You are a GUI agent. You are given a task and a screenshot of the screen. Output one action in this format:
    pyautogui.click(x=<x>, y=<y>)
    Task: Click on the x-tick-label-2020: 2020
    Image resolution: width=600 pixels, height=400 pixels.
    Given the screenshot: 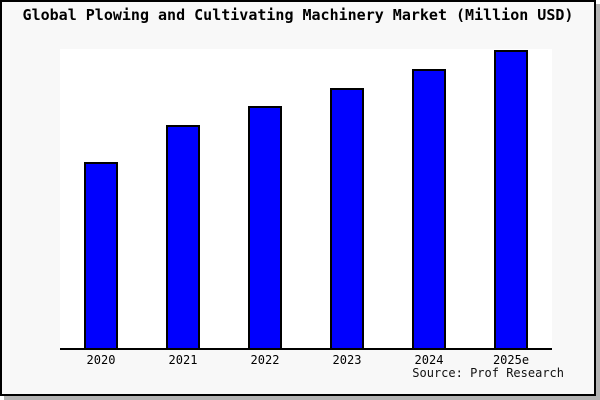 What is the action you would take?
    pyautogui.click(x=101, y=360)
    